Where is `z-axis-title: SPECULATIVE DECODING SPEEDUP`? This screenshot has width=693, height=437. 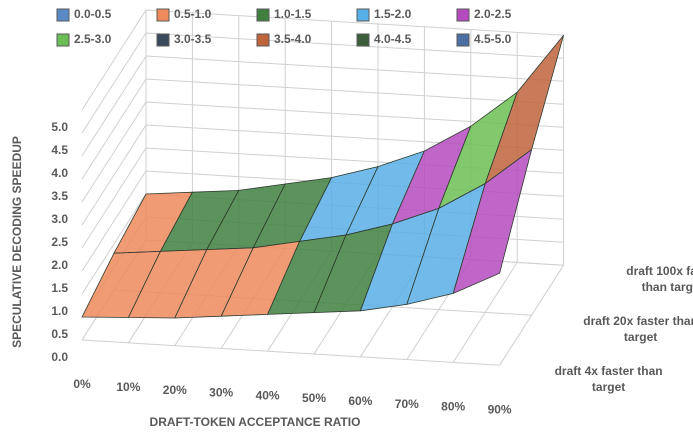 z-axis-title: SPECULATIVE DECODING SPEEDUP is located at coordinates (17, 242).